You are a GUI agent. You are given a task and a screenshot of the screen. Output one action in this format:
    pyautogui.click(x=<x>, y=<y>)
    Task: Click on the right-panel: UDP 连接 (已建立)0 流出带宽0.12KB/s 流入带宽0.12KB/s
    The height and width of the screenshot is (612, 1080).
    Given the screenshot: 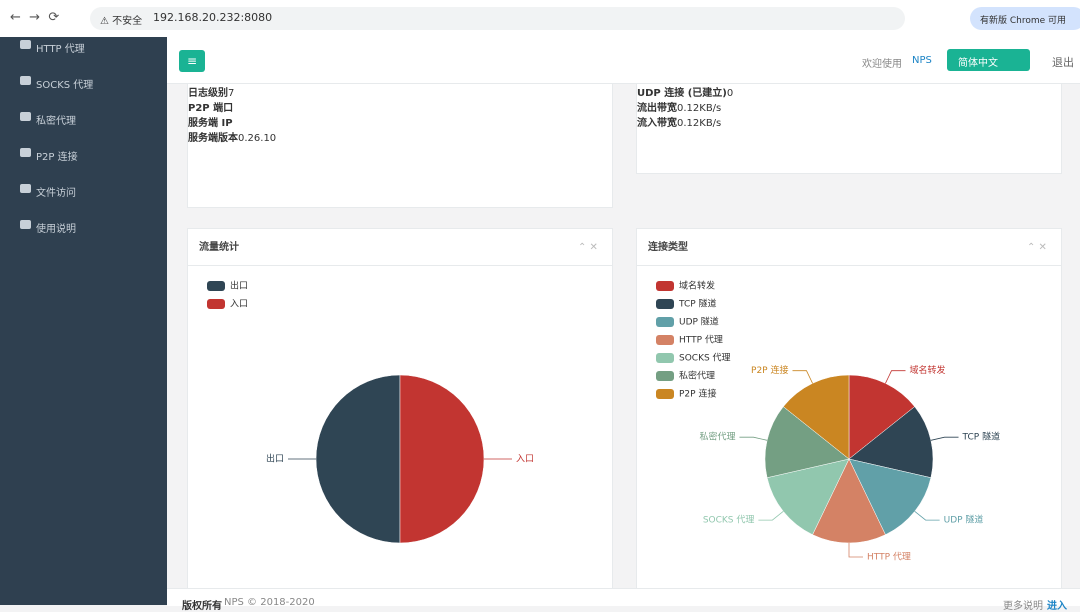 What is the action you would take?
    pyautogui.click(x=849, y=128)
    